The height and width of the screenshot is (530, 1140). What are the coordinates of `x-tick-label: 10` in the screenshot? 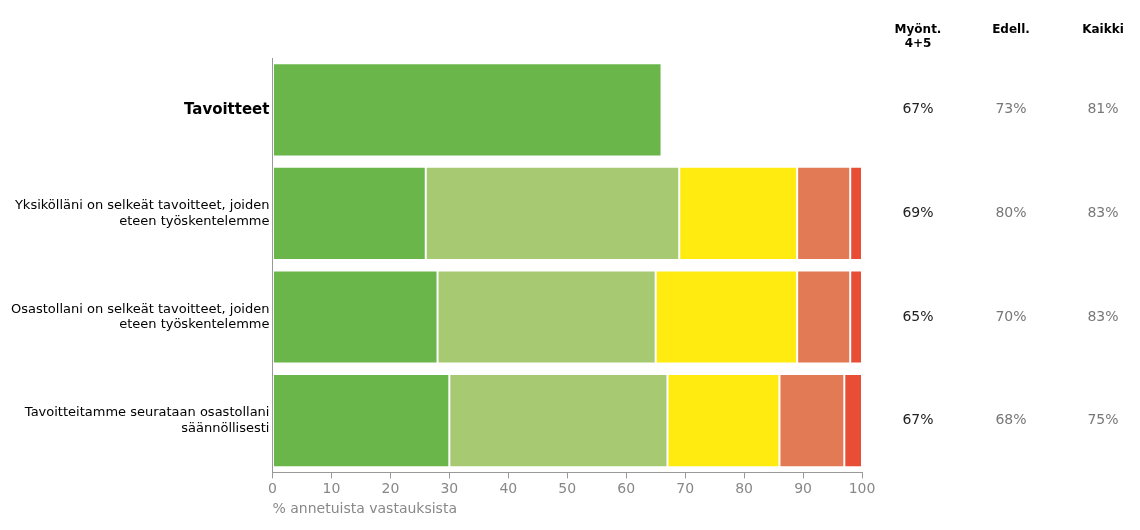 It's located at (331, 488).